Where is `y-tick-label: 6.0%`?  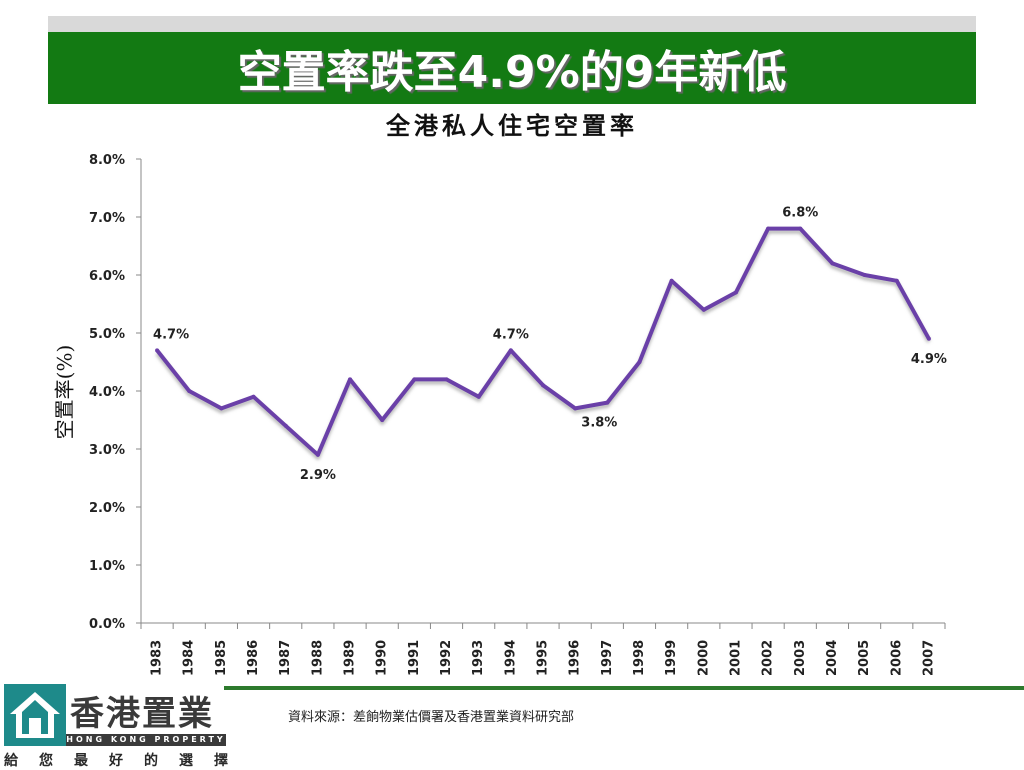
y-tick-label: 6.0% is located at coordinates (107, 276).